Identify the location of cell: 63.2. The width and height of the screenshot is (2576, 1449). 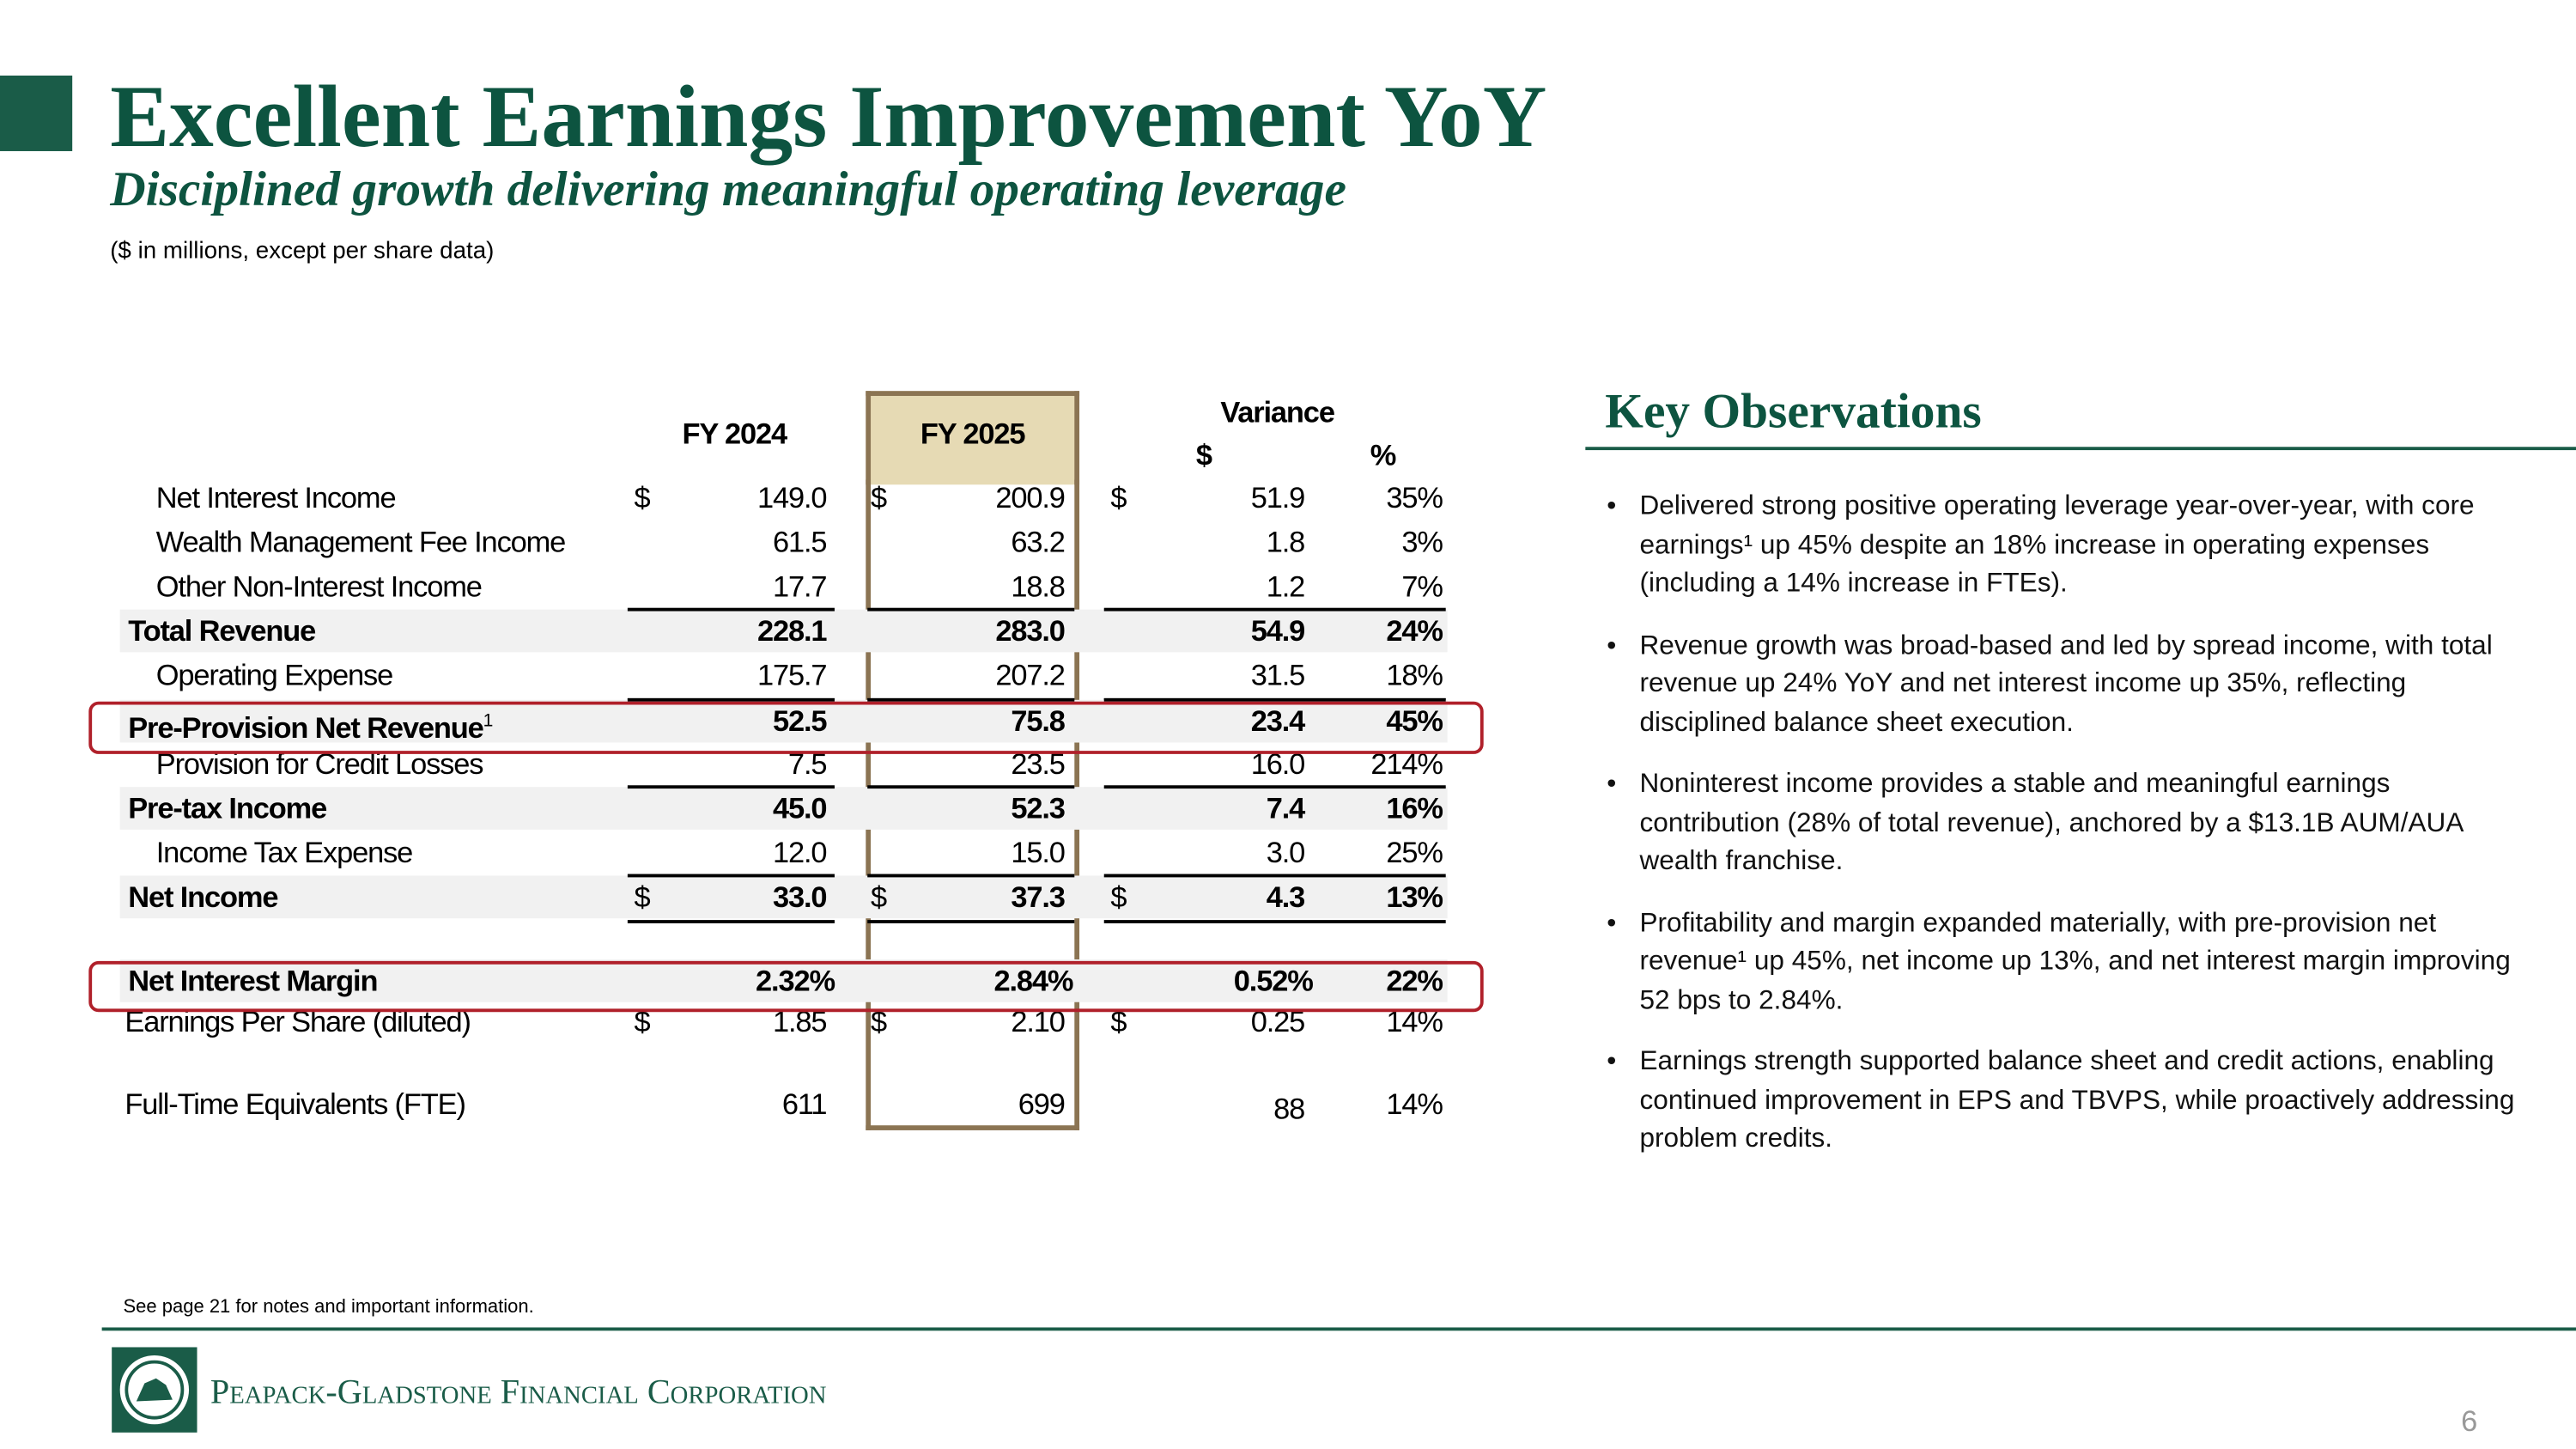
(1038, 542).